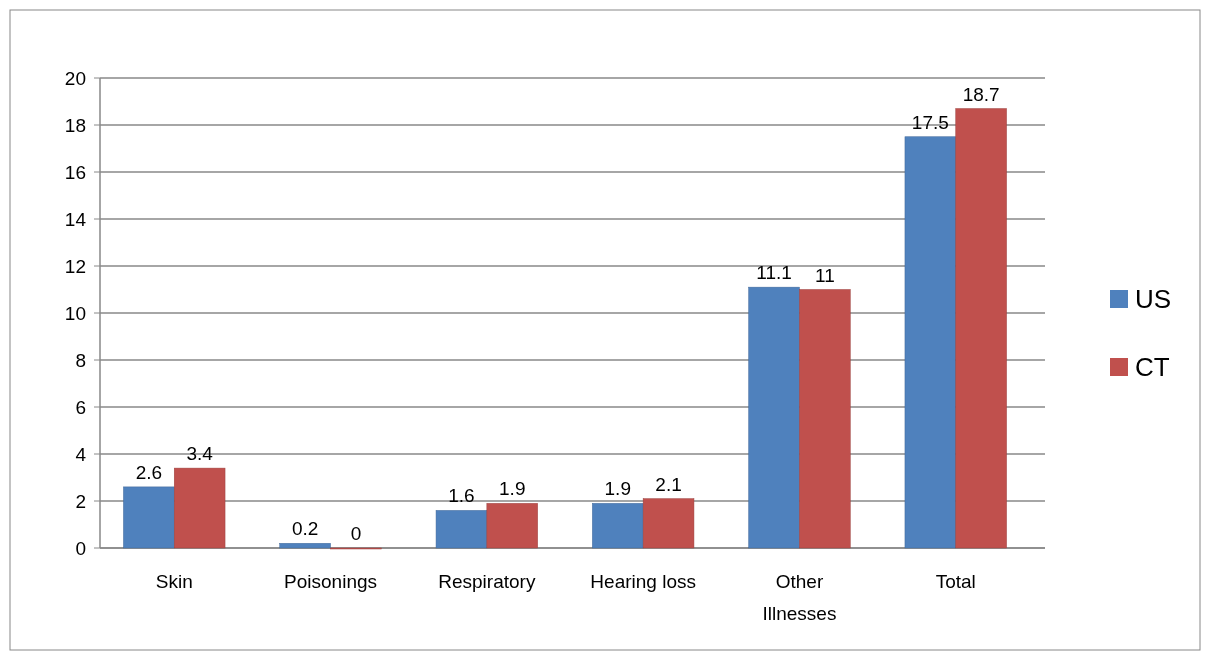 The height and width of the screenshot is (653, 1211). I want to click on y-tick-label: 12, so click(75, 266).